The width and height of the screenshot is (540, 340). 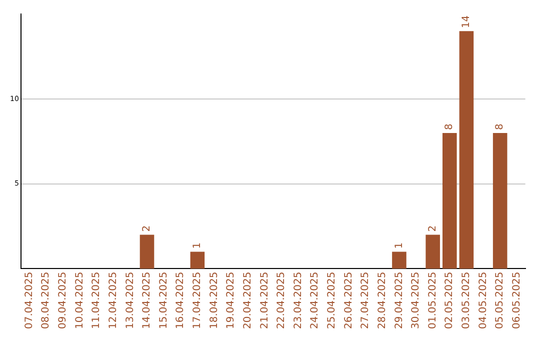 What do you see at coordinates (315, 301) in the screenshot?
I see `x-tick-label: 24.04.2025` at bounding box center [315, 301].